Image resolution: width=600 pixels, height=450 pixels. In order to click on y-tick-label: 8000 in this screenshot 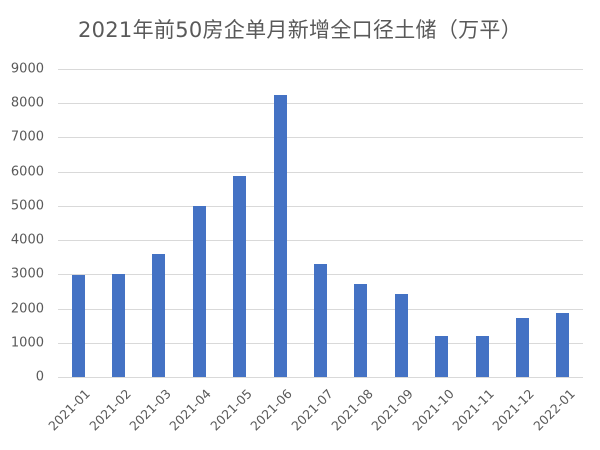, I will do `click(27, 103)`.